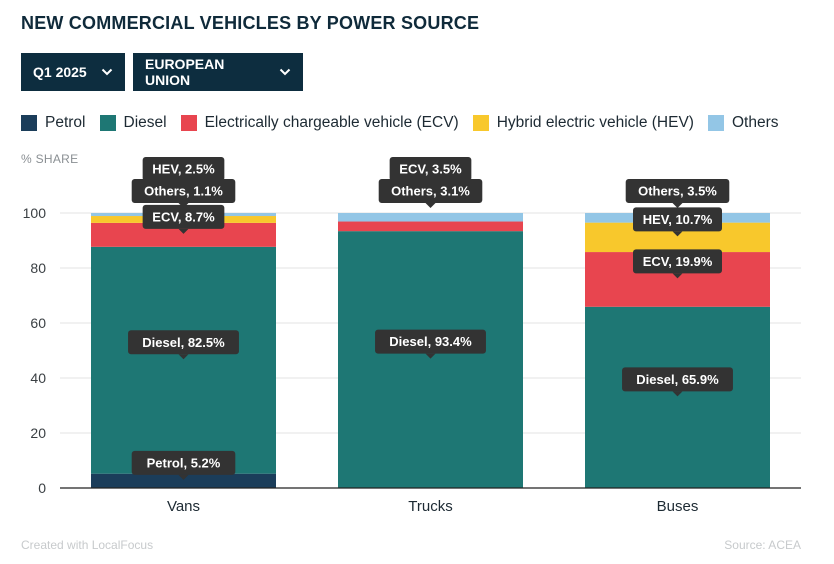 Image resolution: width=834 pixels, height=564 pixels. Describe the element at coordinates (595, 122) in the screenshot. I see `legend-label: Hybrid electric vehicle (HEV)` at that location.